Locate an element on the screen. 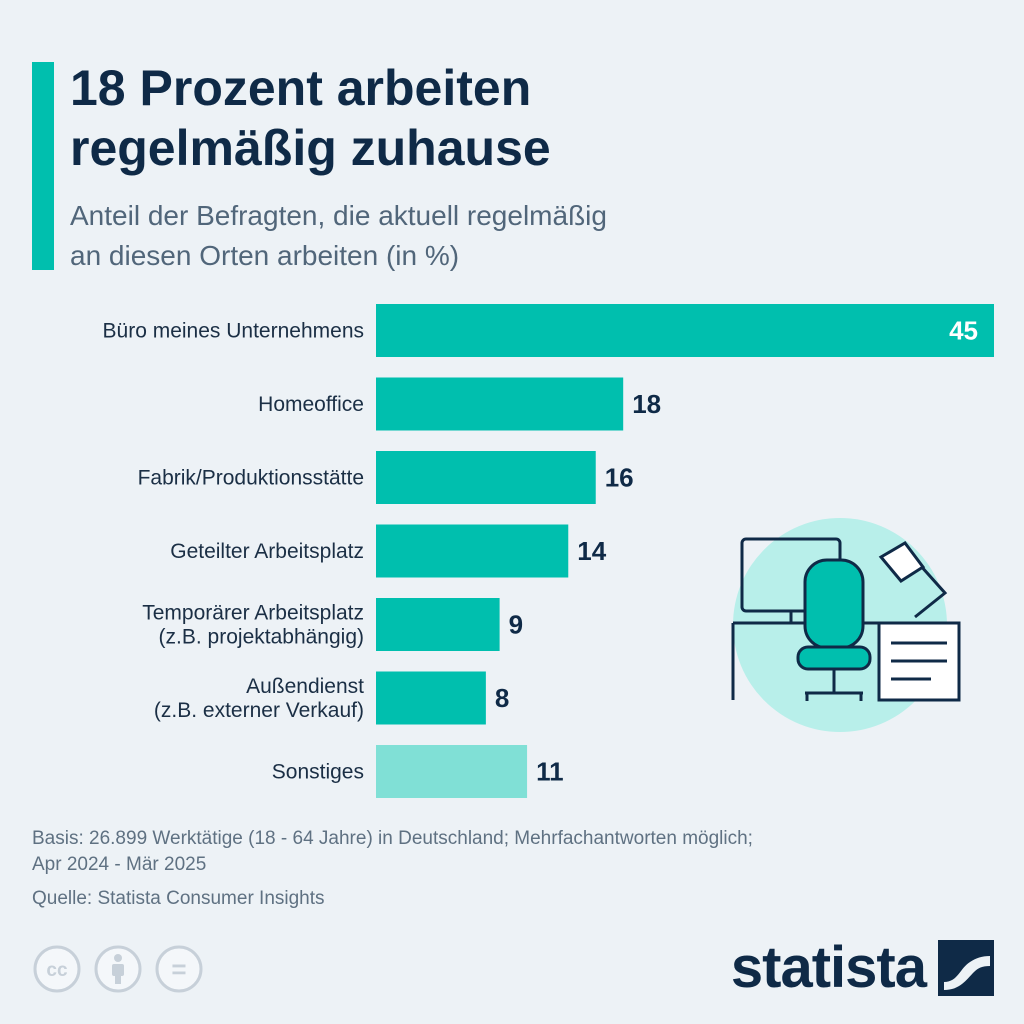  chart-subtitle-line-2: an diesen Orten arbeiten (in %) is located at coordinates (265, 255).